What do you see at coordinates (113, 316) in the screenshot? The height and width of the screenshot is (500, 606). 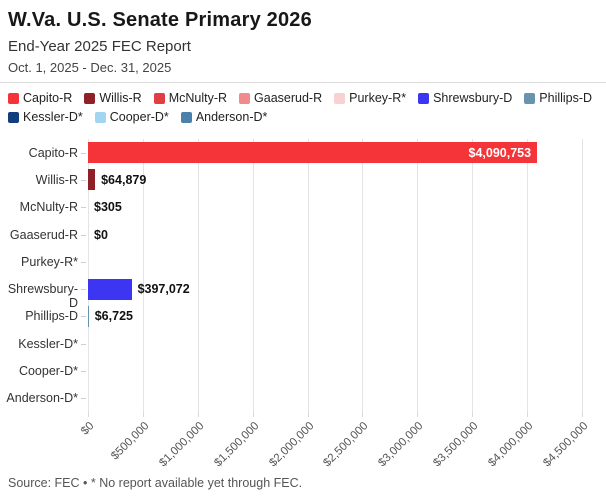 I see `bar-value-phillips-d: $6,725` at bounding box center [113, 316].